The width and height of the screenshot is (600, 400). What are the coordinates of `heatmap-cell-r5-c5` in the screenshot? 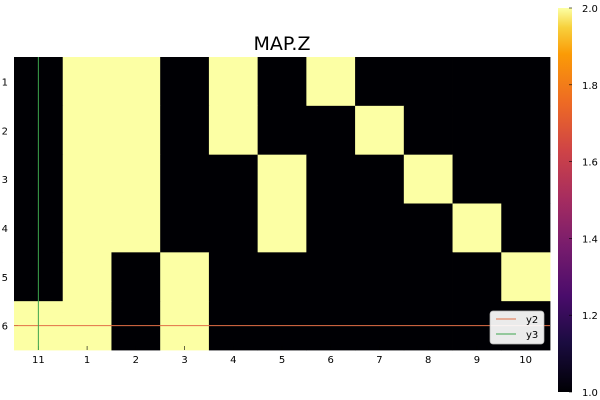 It's located at (233, 277).